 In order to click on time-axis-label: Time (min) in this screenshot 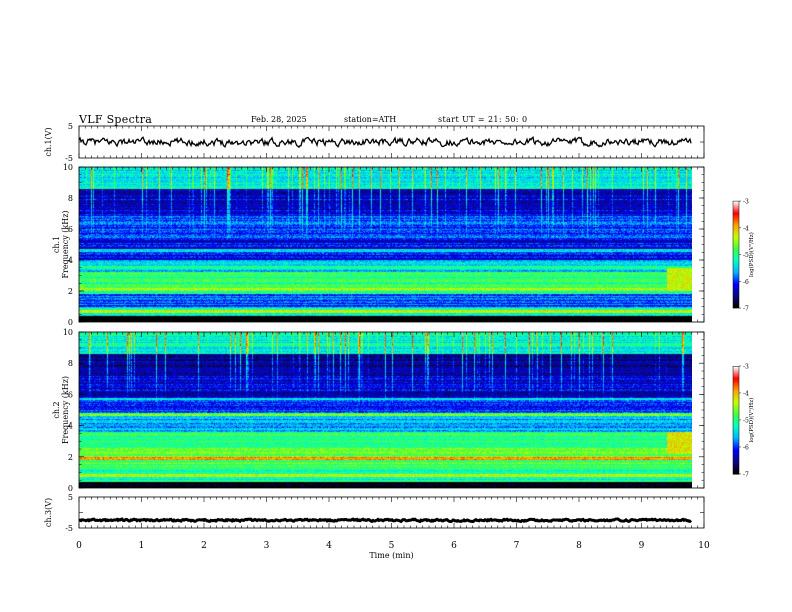, I will do `click(391, 555)`.